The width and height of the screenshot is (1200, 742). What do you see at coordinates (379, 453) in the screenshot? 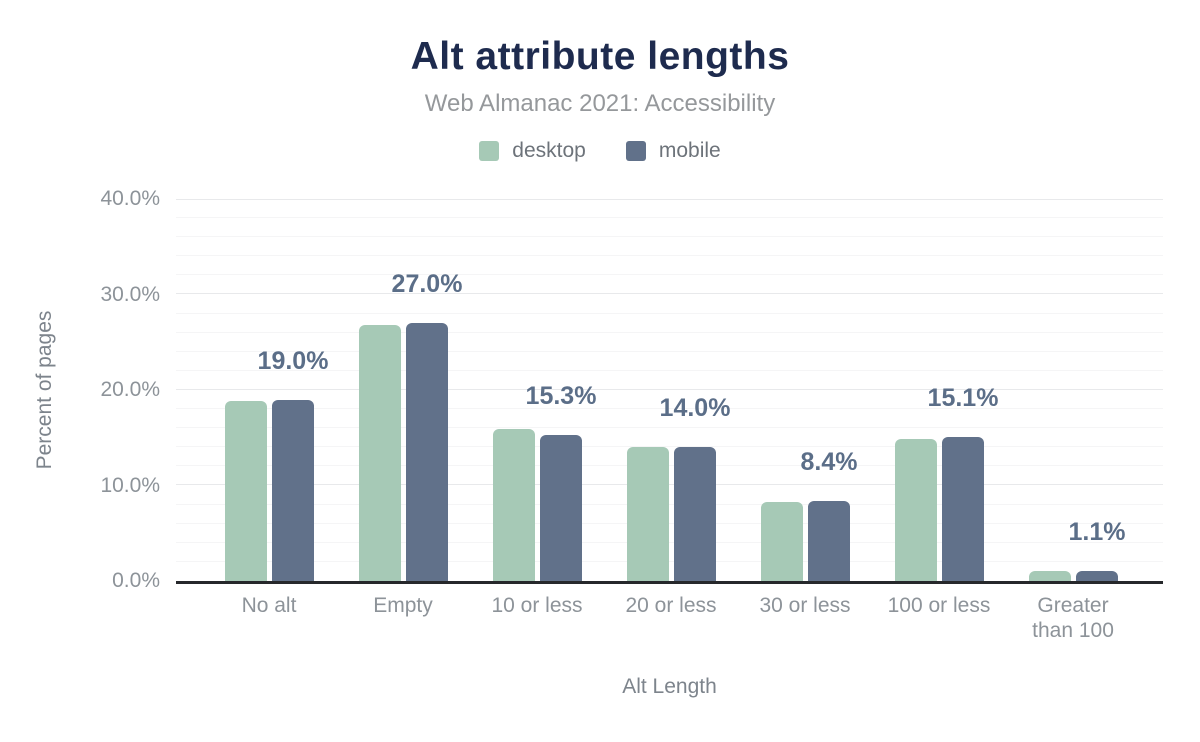
I see `bar-desktop-empty` at bounding box center [379, 453].